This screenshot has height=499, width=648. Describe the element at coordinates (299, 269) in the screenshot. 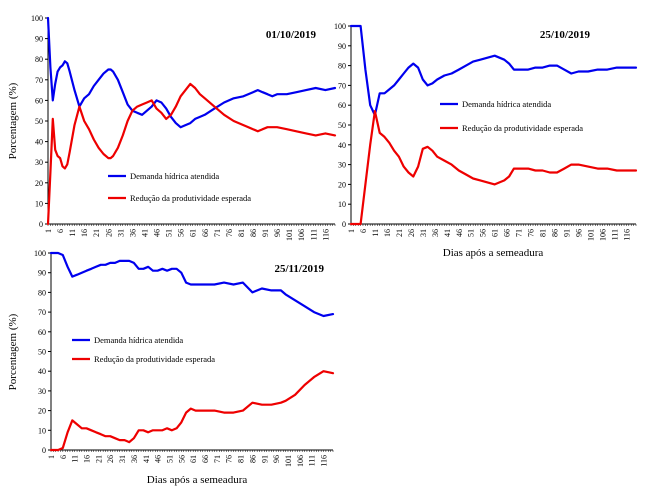

I see `chart-title: 25/11/2019` at that location.